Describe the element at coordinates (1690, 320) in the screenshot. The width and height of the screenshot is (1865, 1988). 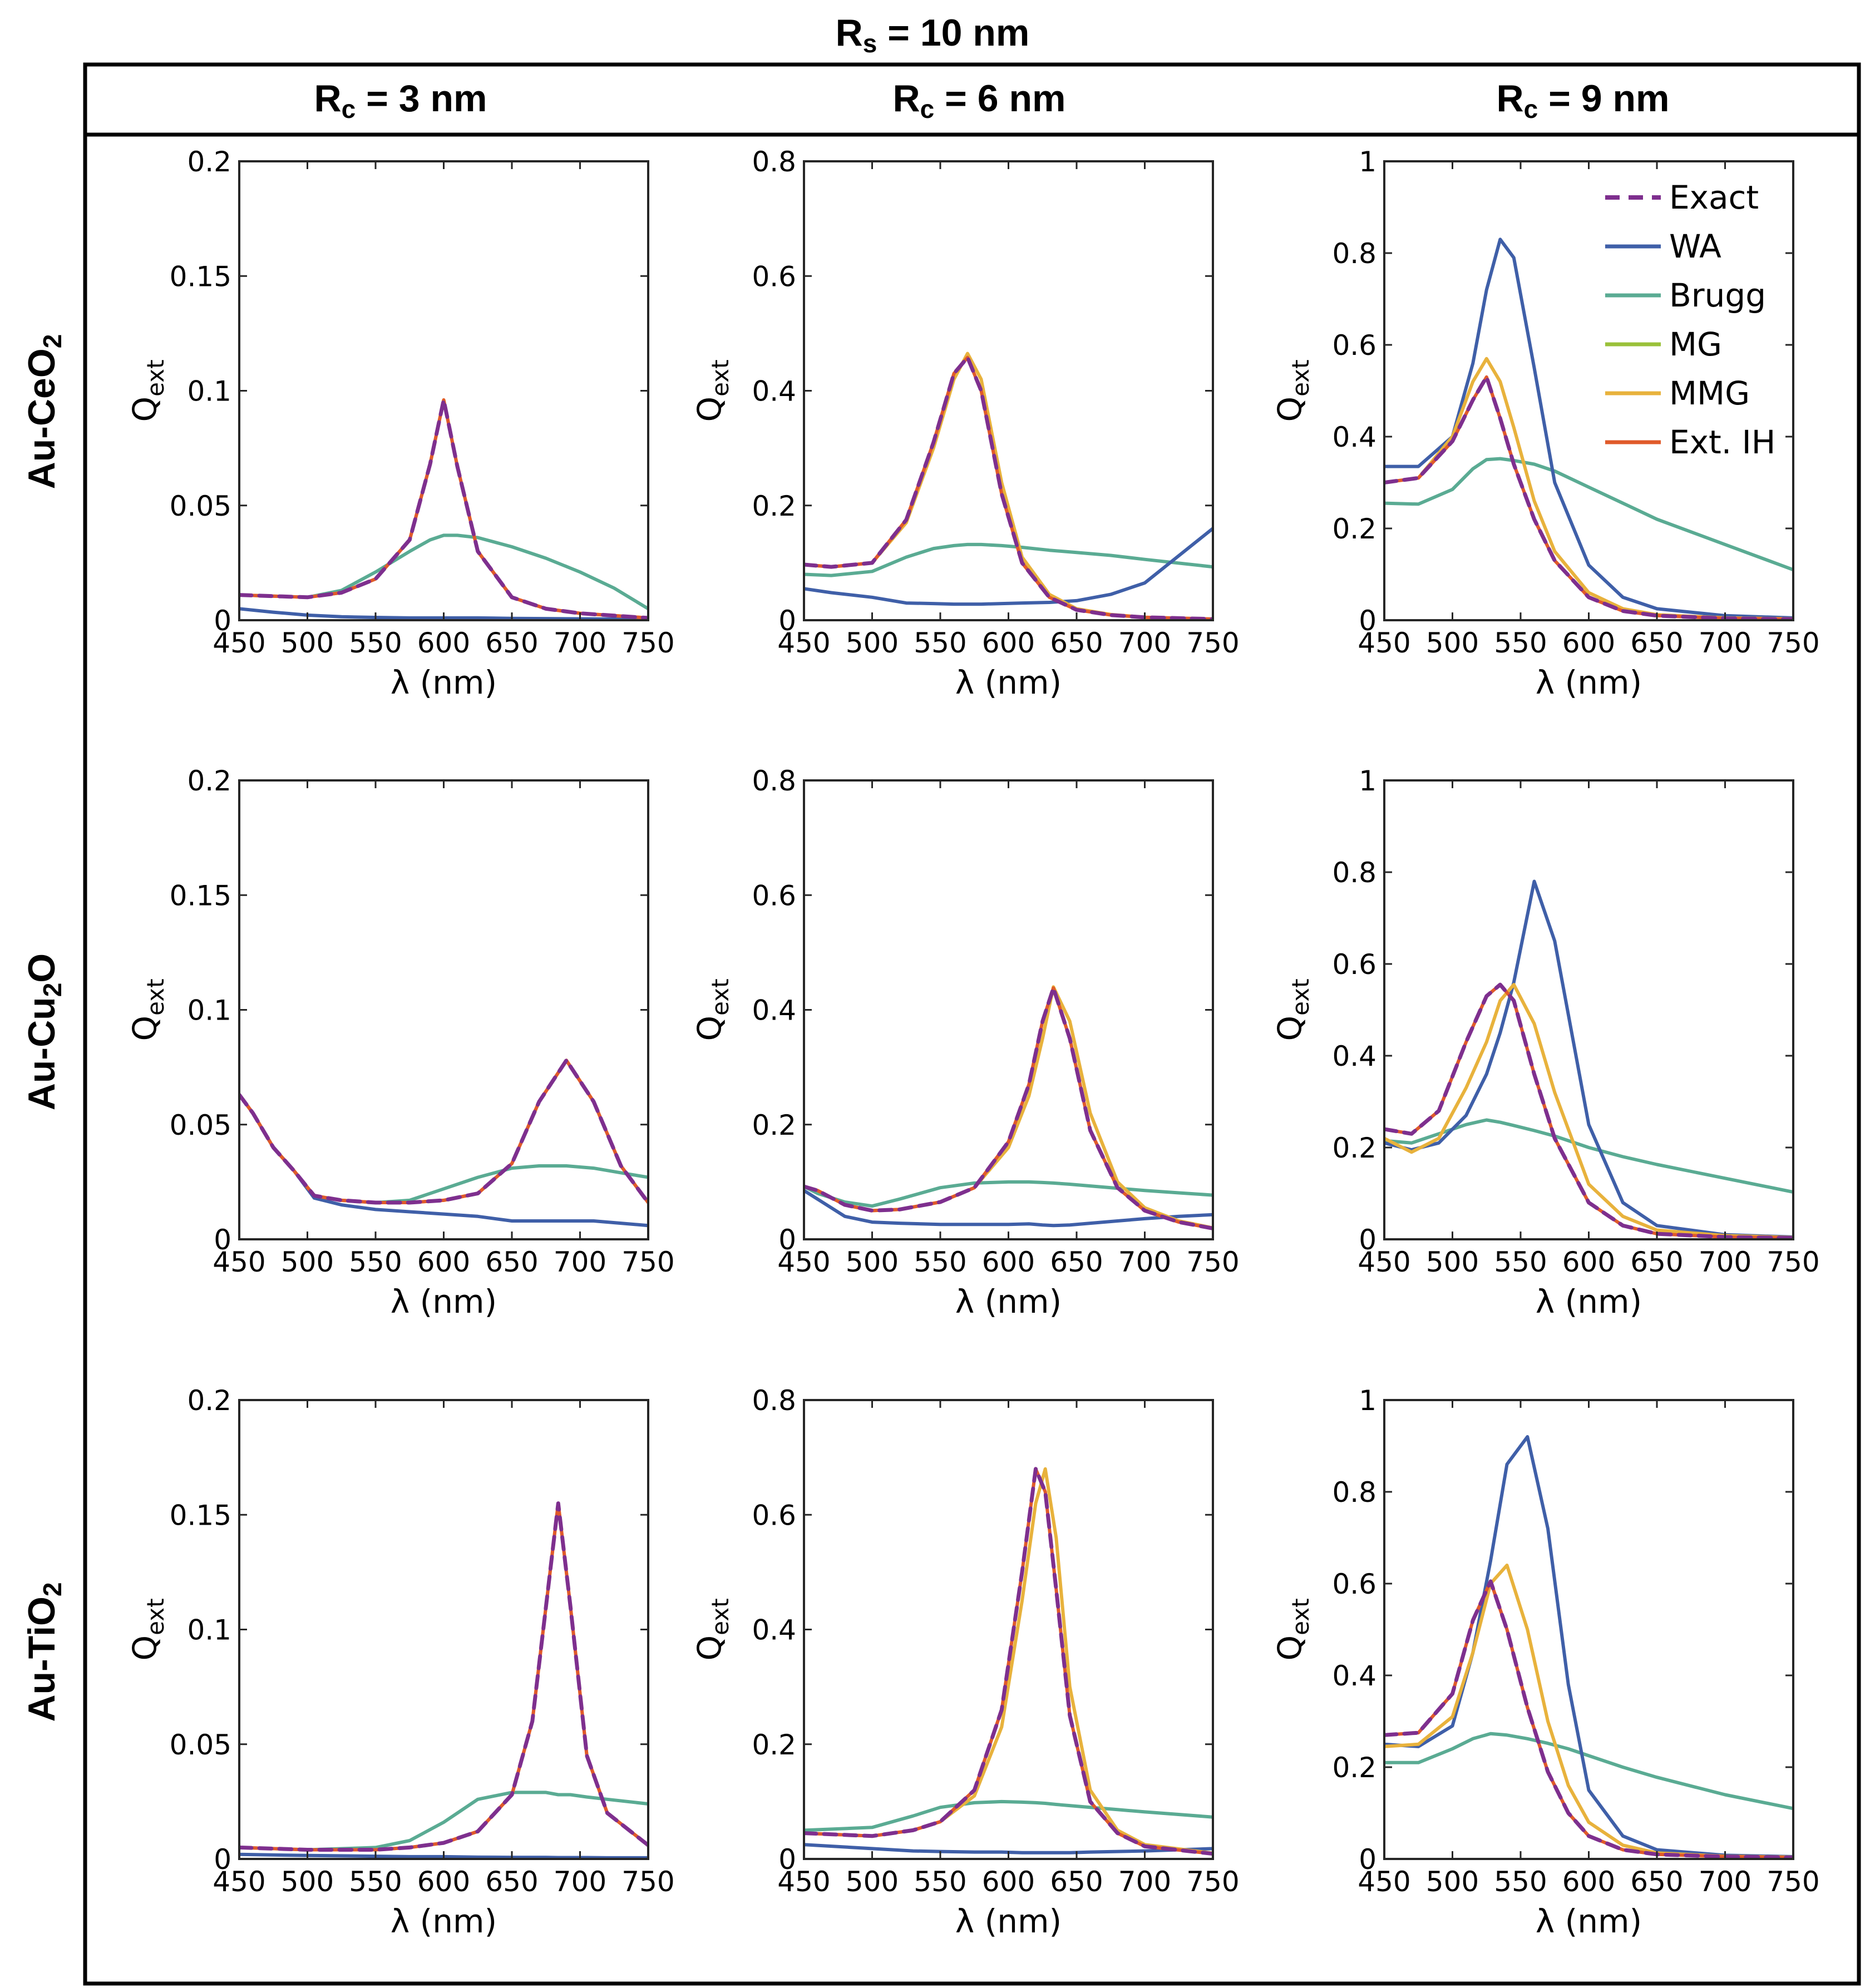
I see `legend: Exact WA Brugg MG MMG Ext. IH` at that location.